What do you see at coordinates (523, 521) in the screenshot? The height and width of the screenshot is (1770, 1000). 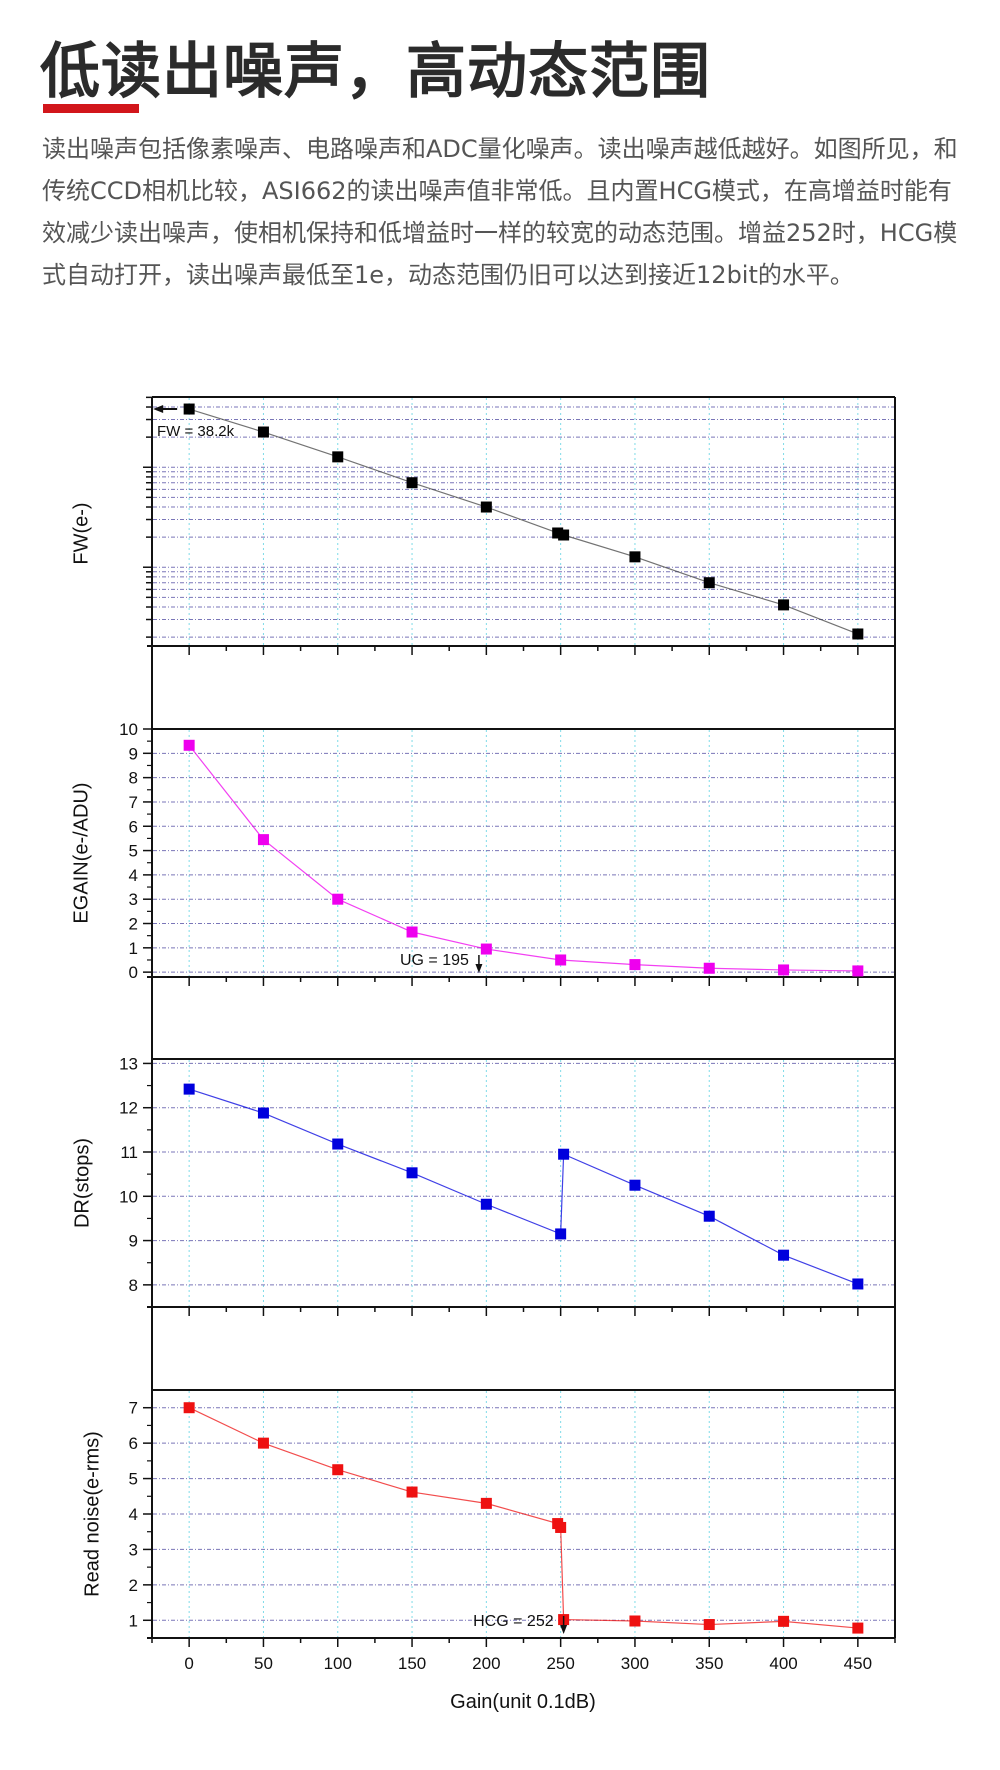 I see `series-line-fw` at bounding box center [523, 521].